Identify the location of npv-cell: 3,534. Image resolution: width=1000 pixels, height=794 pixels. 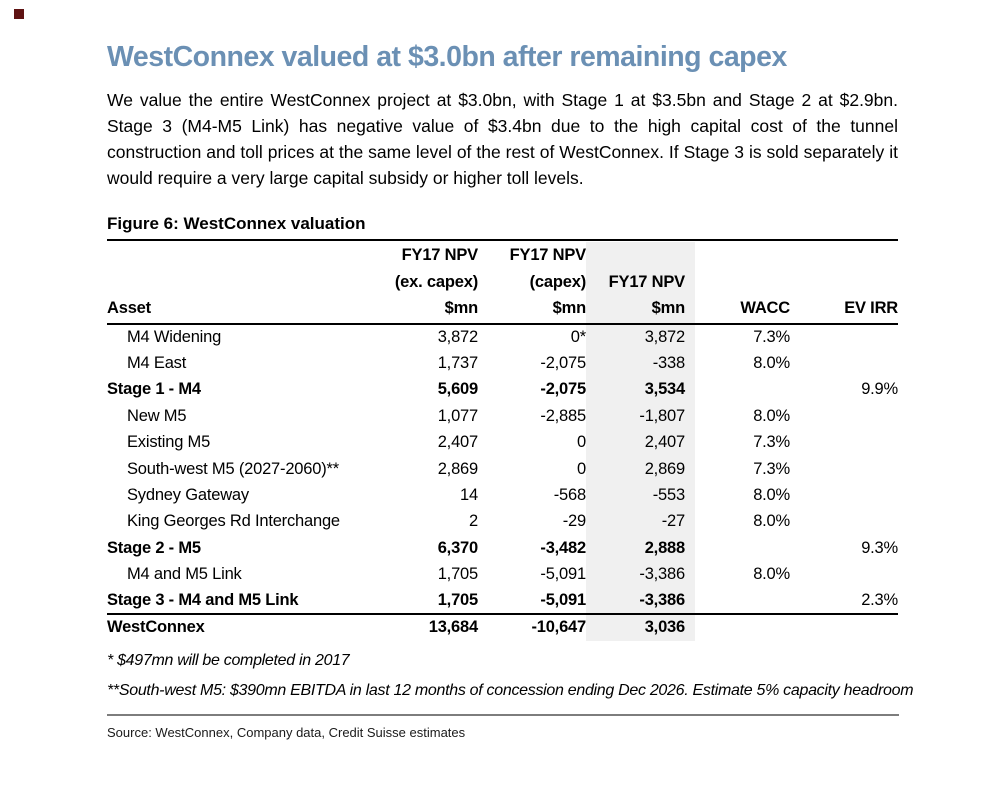
(640, 390).